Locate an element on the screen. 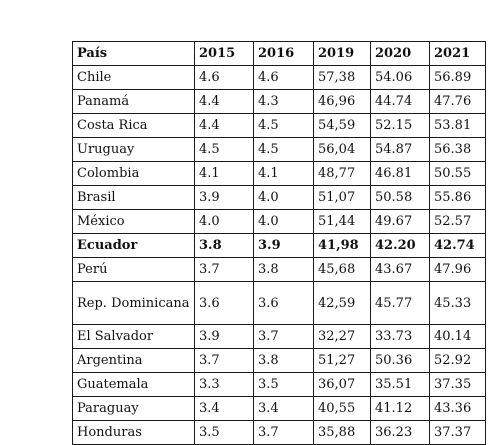 Image resolution: width=494 pixels, height=445 pixels. country-cell: Honduras is located at coordinates (133, 432).